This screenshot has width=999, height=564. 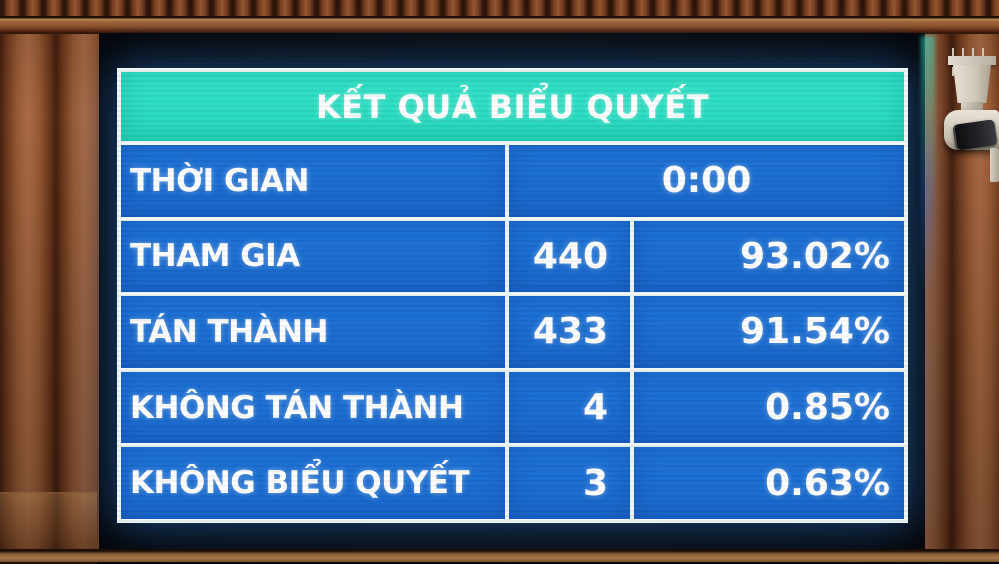 What do you see at coordinates (313, 483) in the screenshot?
I see `row-khong-bieu-quyet-label: KHÔNG BIỂU QUYẾT` at bounding box center [313, 483].